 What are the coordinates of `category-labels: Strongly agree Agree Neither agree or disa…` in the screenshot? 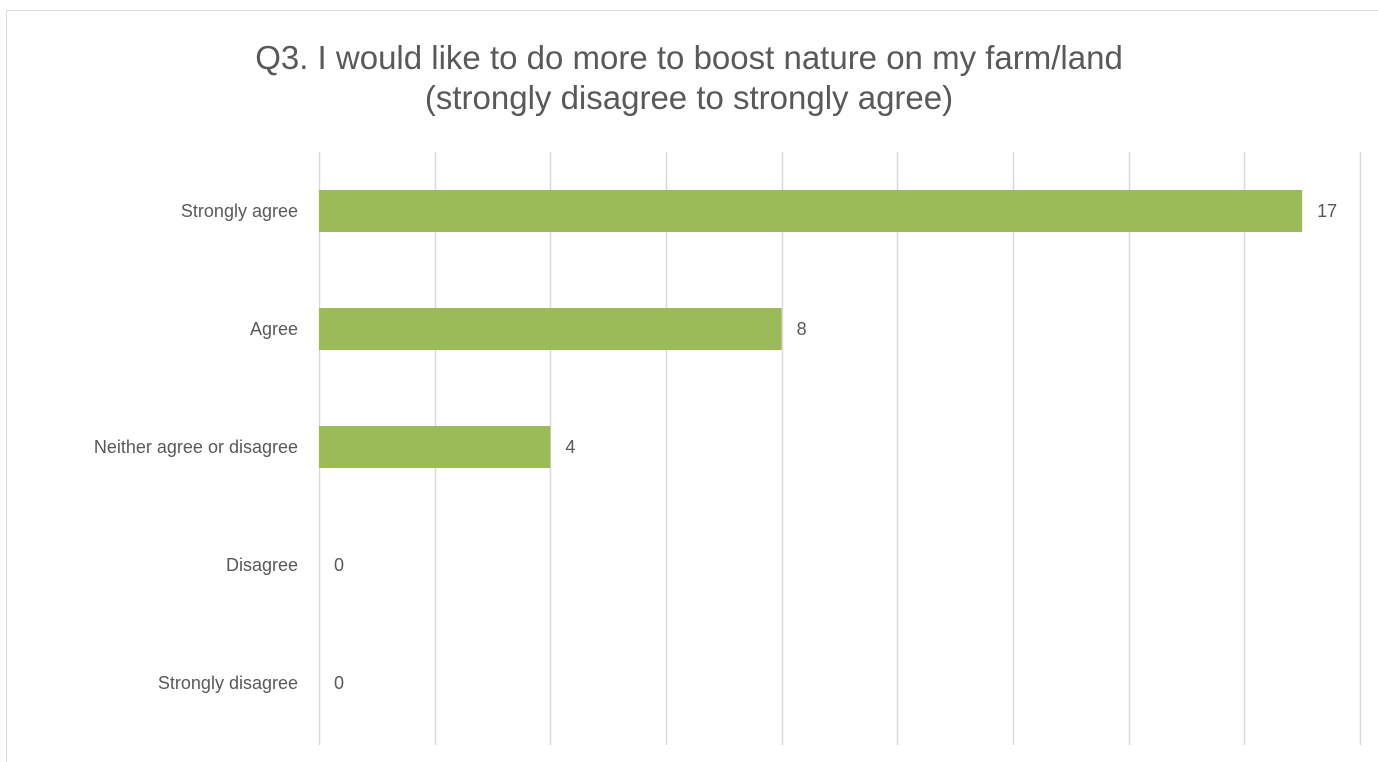 It's located at (196, 447).